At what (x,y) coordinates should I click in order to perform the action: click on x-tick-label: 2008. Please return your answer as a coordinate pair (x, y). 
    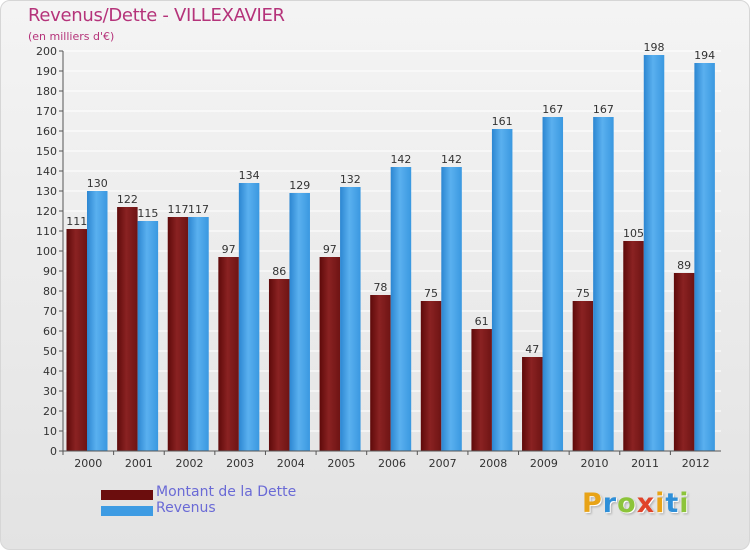
    Looking at the image, I should click on (493, 463).